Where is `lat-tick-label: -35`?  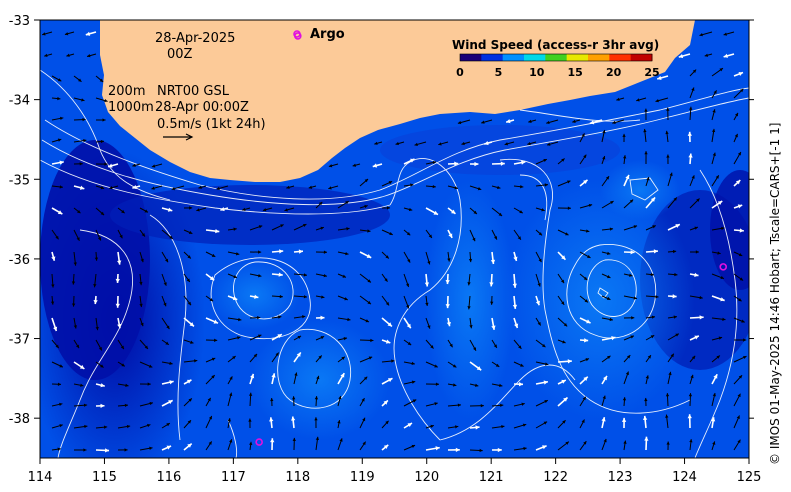 lat-tick-label: -35 is located at coordinates (19, 180).